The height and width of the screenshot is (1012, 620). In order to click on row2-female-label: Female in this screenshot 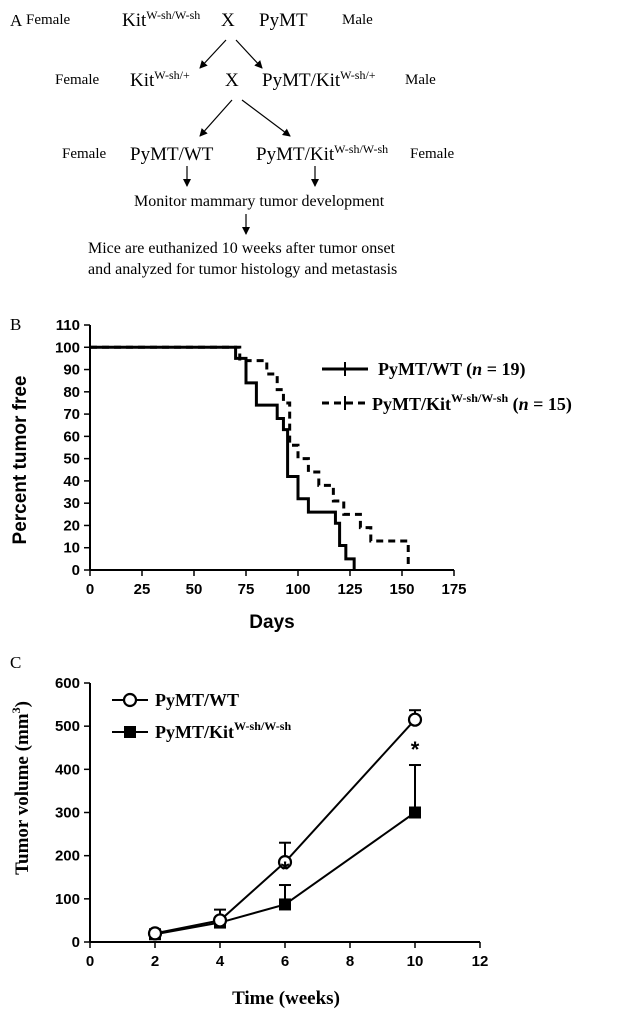, I will do `click(77, 80)`.